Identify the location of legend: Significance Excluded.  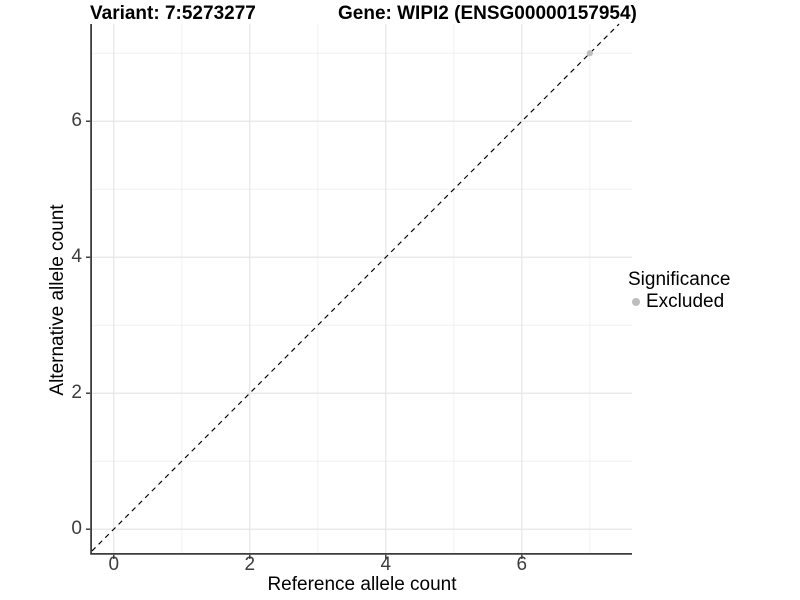
(679, 291).